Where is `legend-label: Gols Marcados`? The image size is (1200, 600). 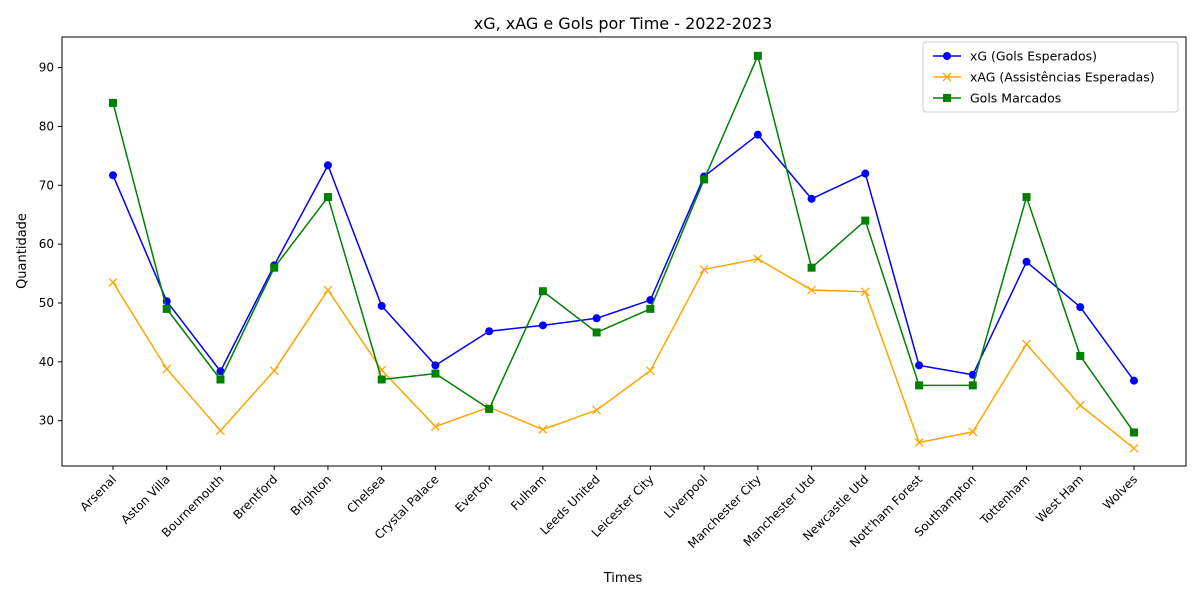 legend-label: Gols Marcados is located at coordinates (1015, 98).